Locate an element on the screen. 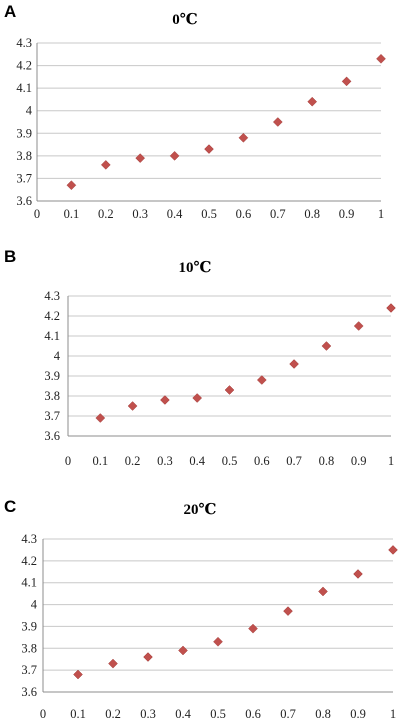  chart-title: 20℃ is located at coordinates (200, 510).